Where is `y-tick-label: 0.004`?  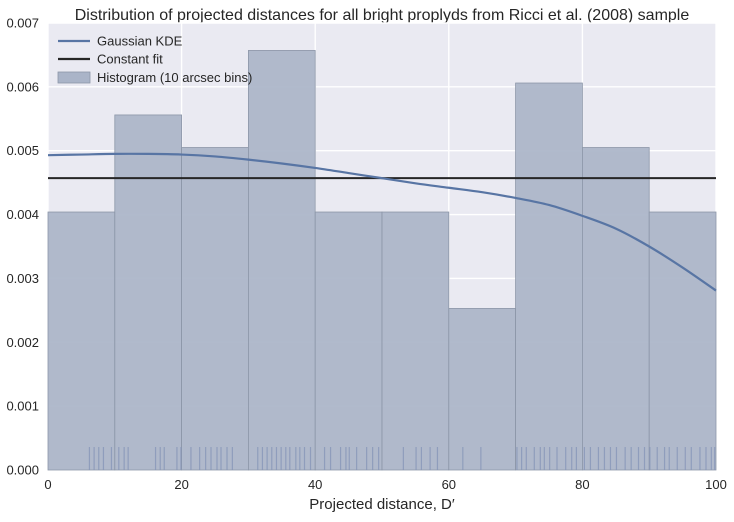 y-tick-label: 0.004 is located at coordinates (22, 214).